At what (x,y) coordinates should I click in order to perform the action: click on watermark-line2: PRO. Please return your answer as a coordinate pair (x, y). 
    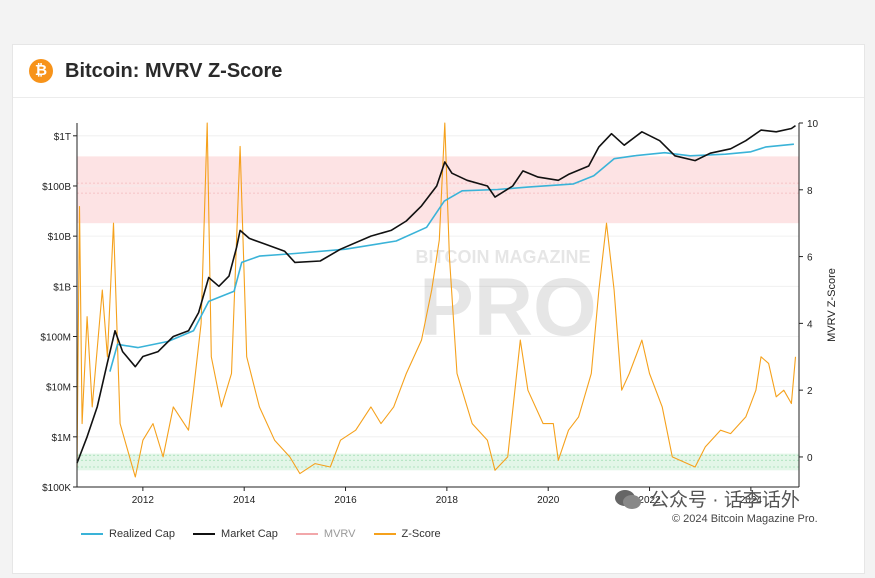
    Looking at the image, I should click on (508, 307).